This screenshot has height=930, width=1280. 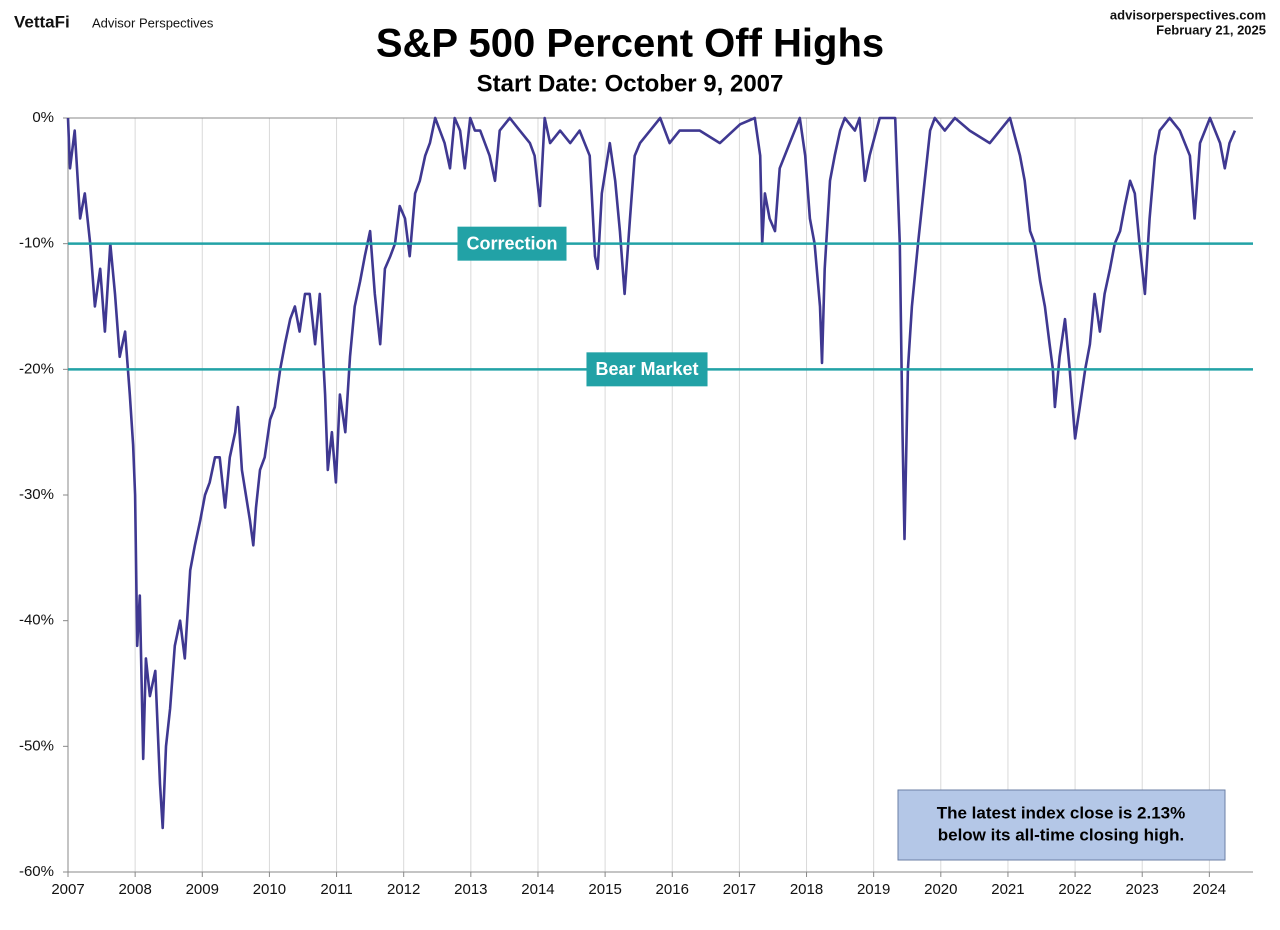 What do you see at coordinates (873, 889) in the screenshot?
I see `x-tick-label: 2019` at bounding box center [873, 889].